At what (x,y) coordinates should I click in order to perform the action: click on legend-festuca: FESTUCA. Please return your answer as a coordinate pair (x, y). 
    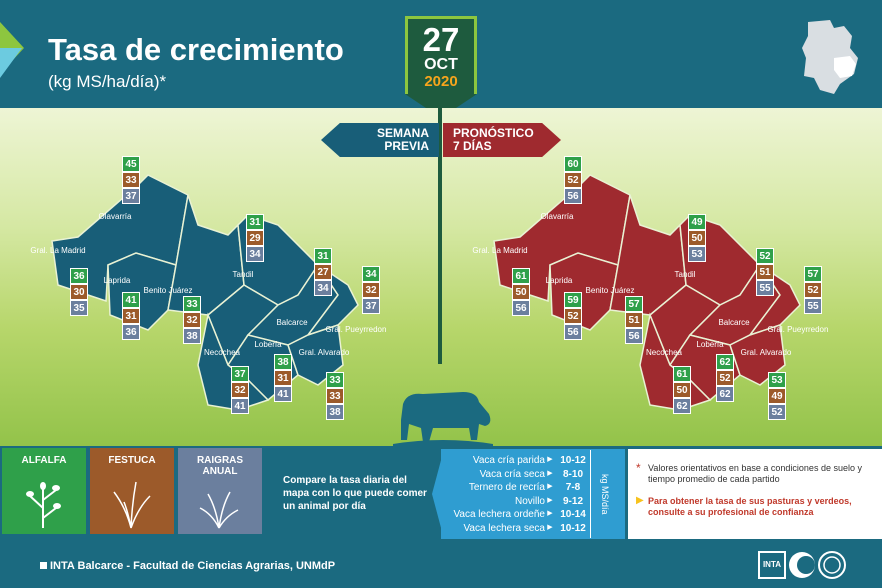
    Looking at the image, I should click on (132, 491).